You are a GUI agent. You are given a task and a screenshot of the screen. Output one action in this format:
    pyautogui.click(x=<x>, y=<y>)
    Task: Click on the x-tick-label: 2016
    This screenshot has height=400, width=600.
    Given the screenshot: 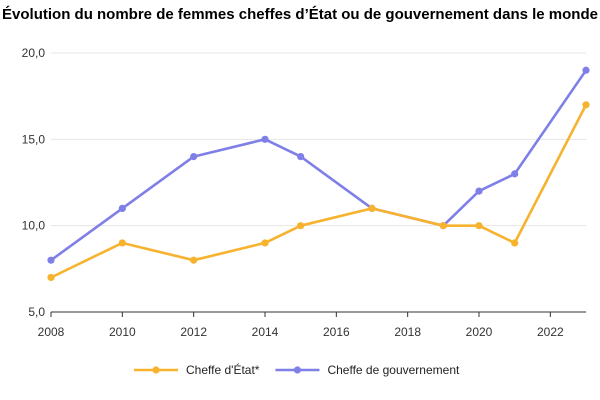 What is the action you would take?
    pyautogui.click(x=336, y=332)
    